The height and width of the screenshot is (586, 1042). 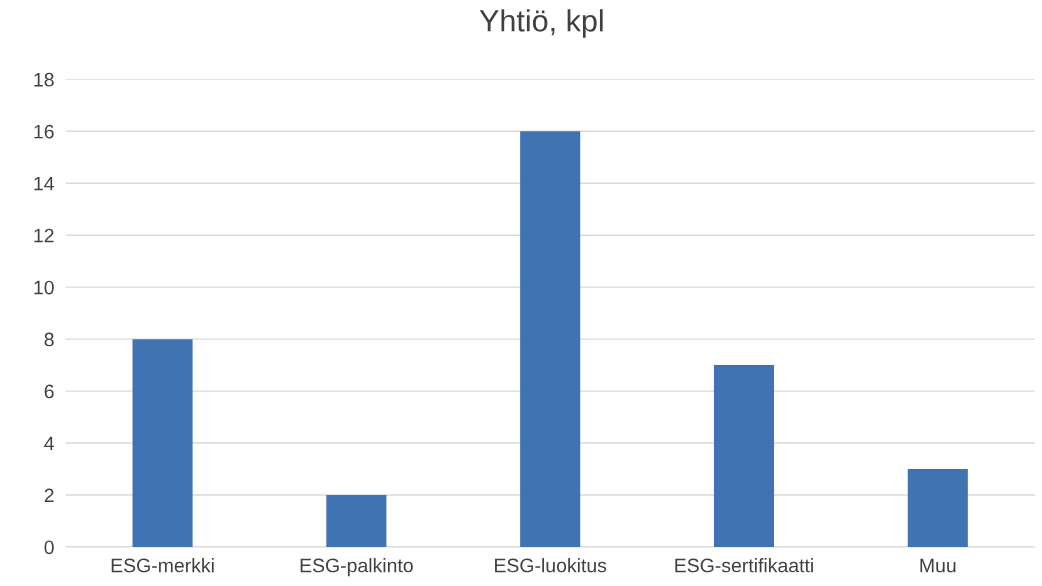 I want to click on y-tick-label: 16, so click(x=44, y=131).